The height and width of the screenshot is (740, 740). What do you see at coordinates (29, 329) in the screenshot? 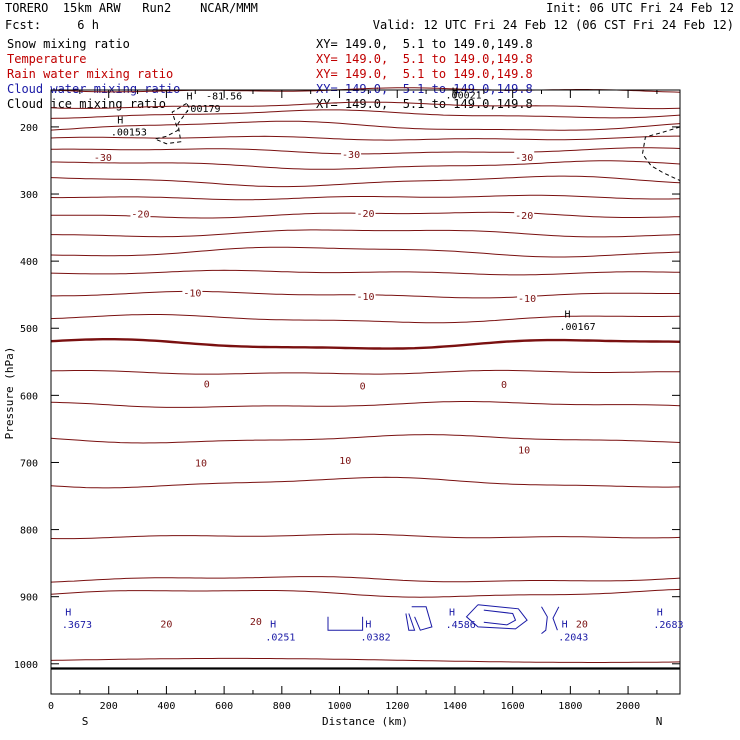
I see `y-tick-label: 500` at bounding box center [29, 329].